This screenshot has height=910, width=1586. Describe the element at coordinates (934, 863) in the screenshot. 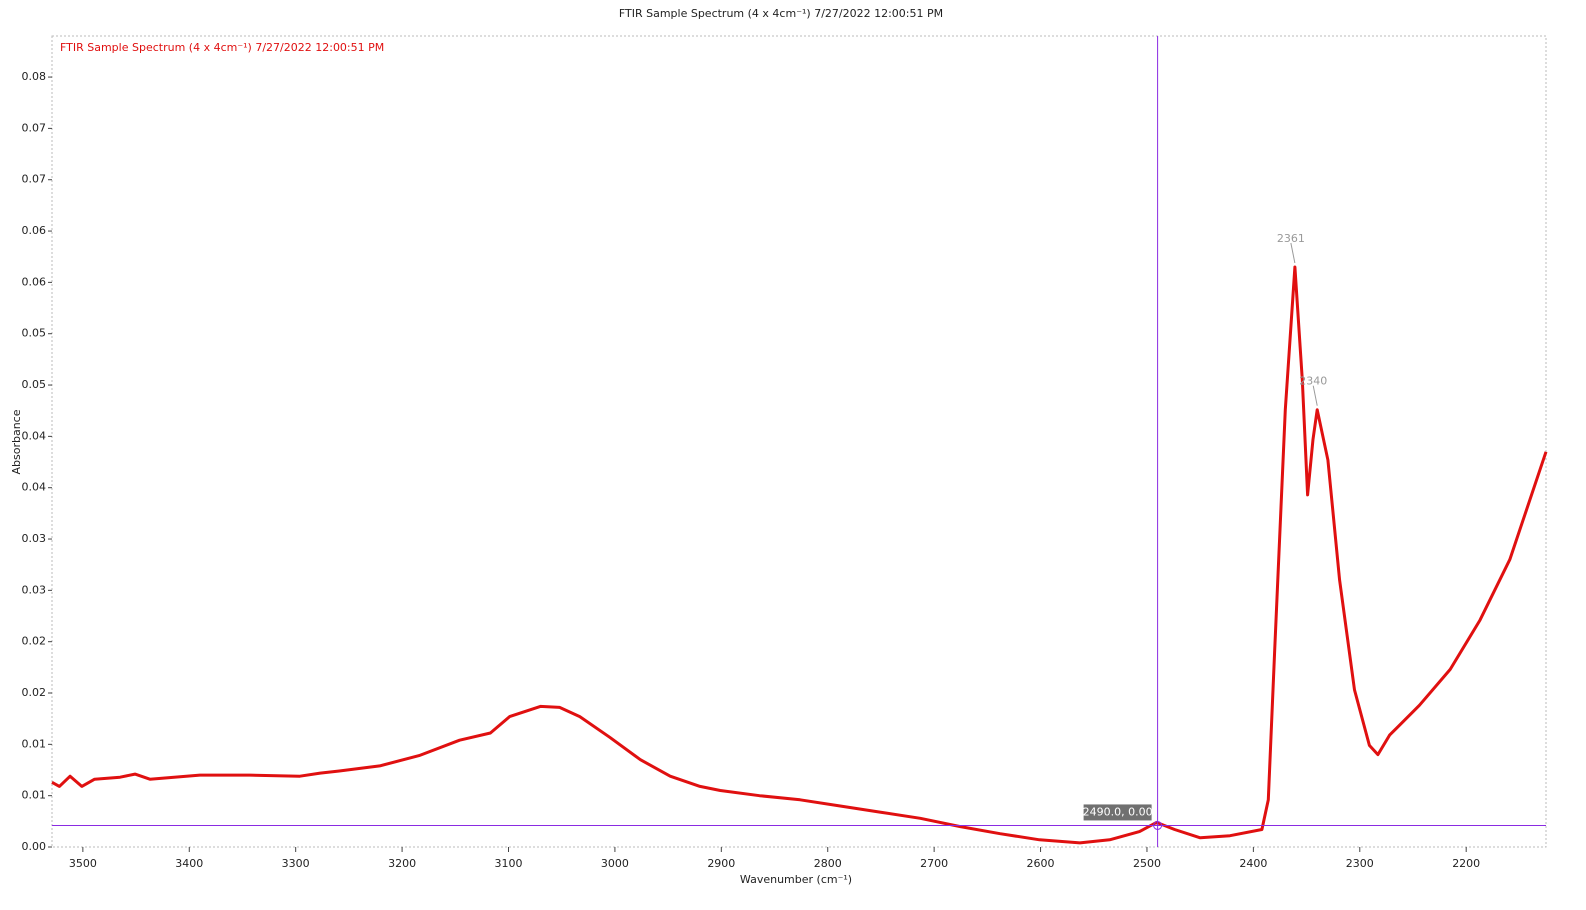

I see `x-tick-label: 2700` at that location.